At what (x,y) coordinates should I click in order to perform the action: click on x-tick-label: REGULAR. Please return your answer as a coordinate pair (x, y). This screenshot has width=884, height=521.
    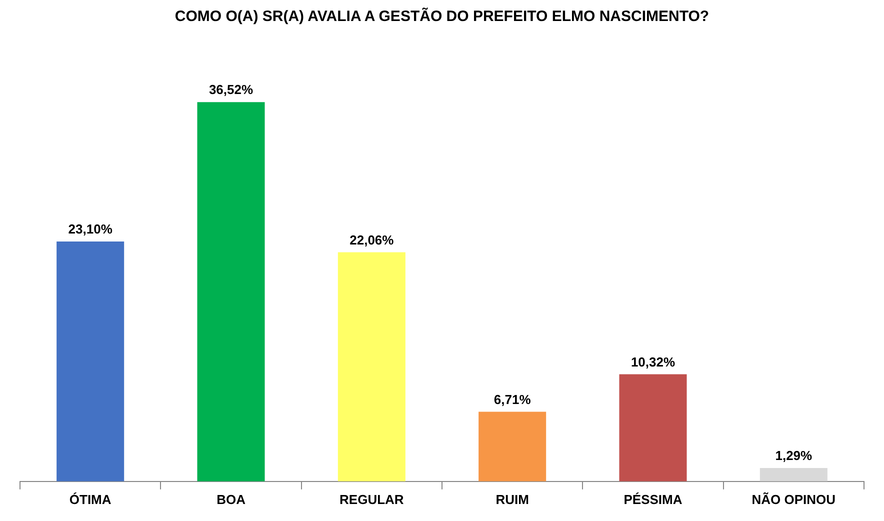
    Looking at the image, I should click on (372, 499).